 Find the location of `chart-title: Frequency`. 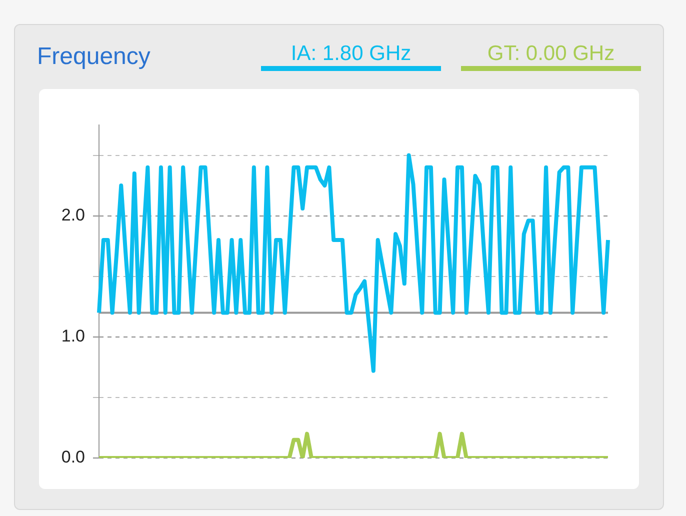

chart-title: Frequency is located at coordinates (93, 57).